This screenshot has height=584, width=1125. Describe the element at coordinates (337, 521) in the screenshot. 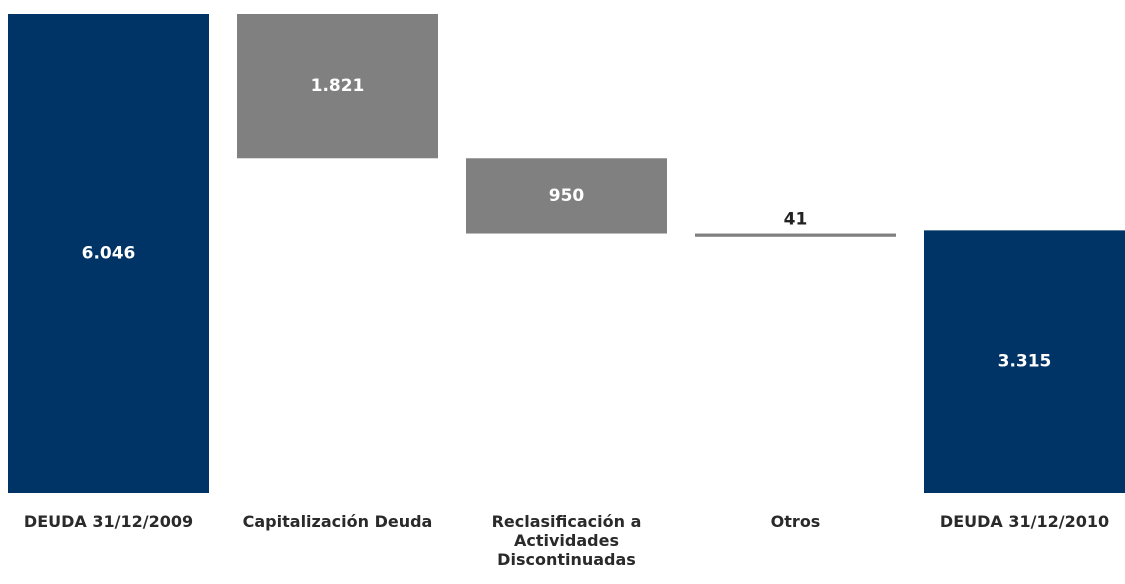

I see `category-label: Capitalización Deuda` at that location.